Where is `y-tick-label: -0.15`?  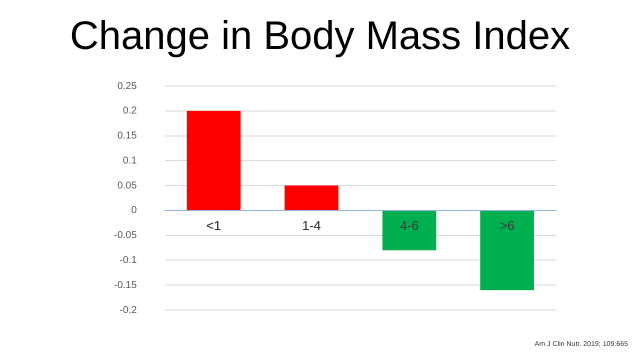 y-tick-label: -0.15 is located at coordinates (126, 285).